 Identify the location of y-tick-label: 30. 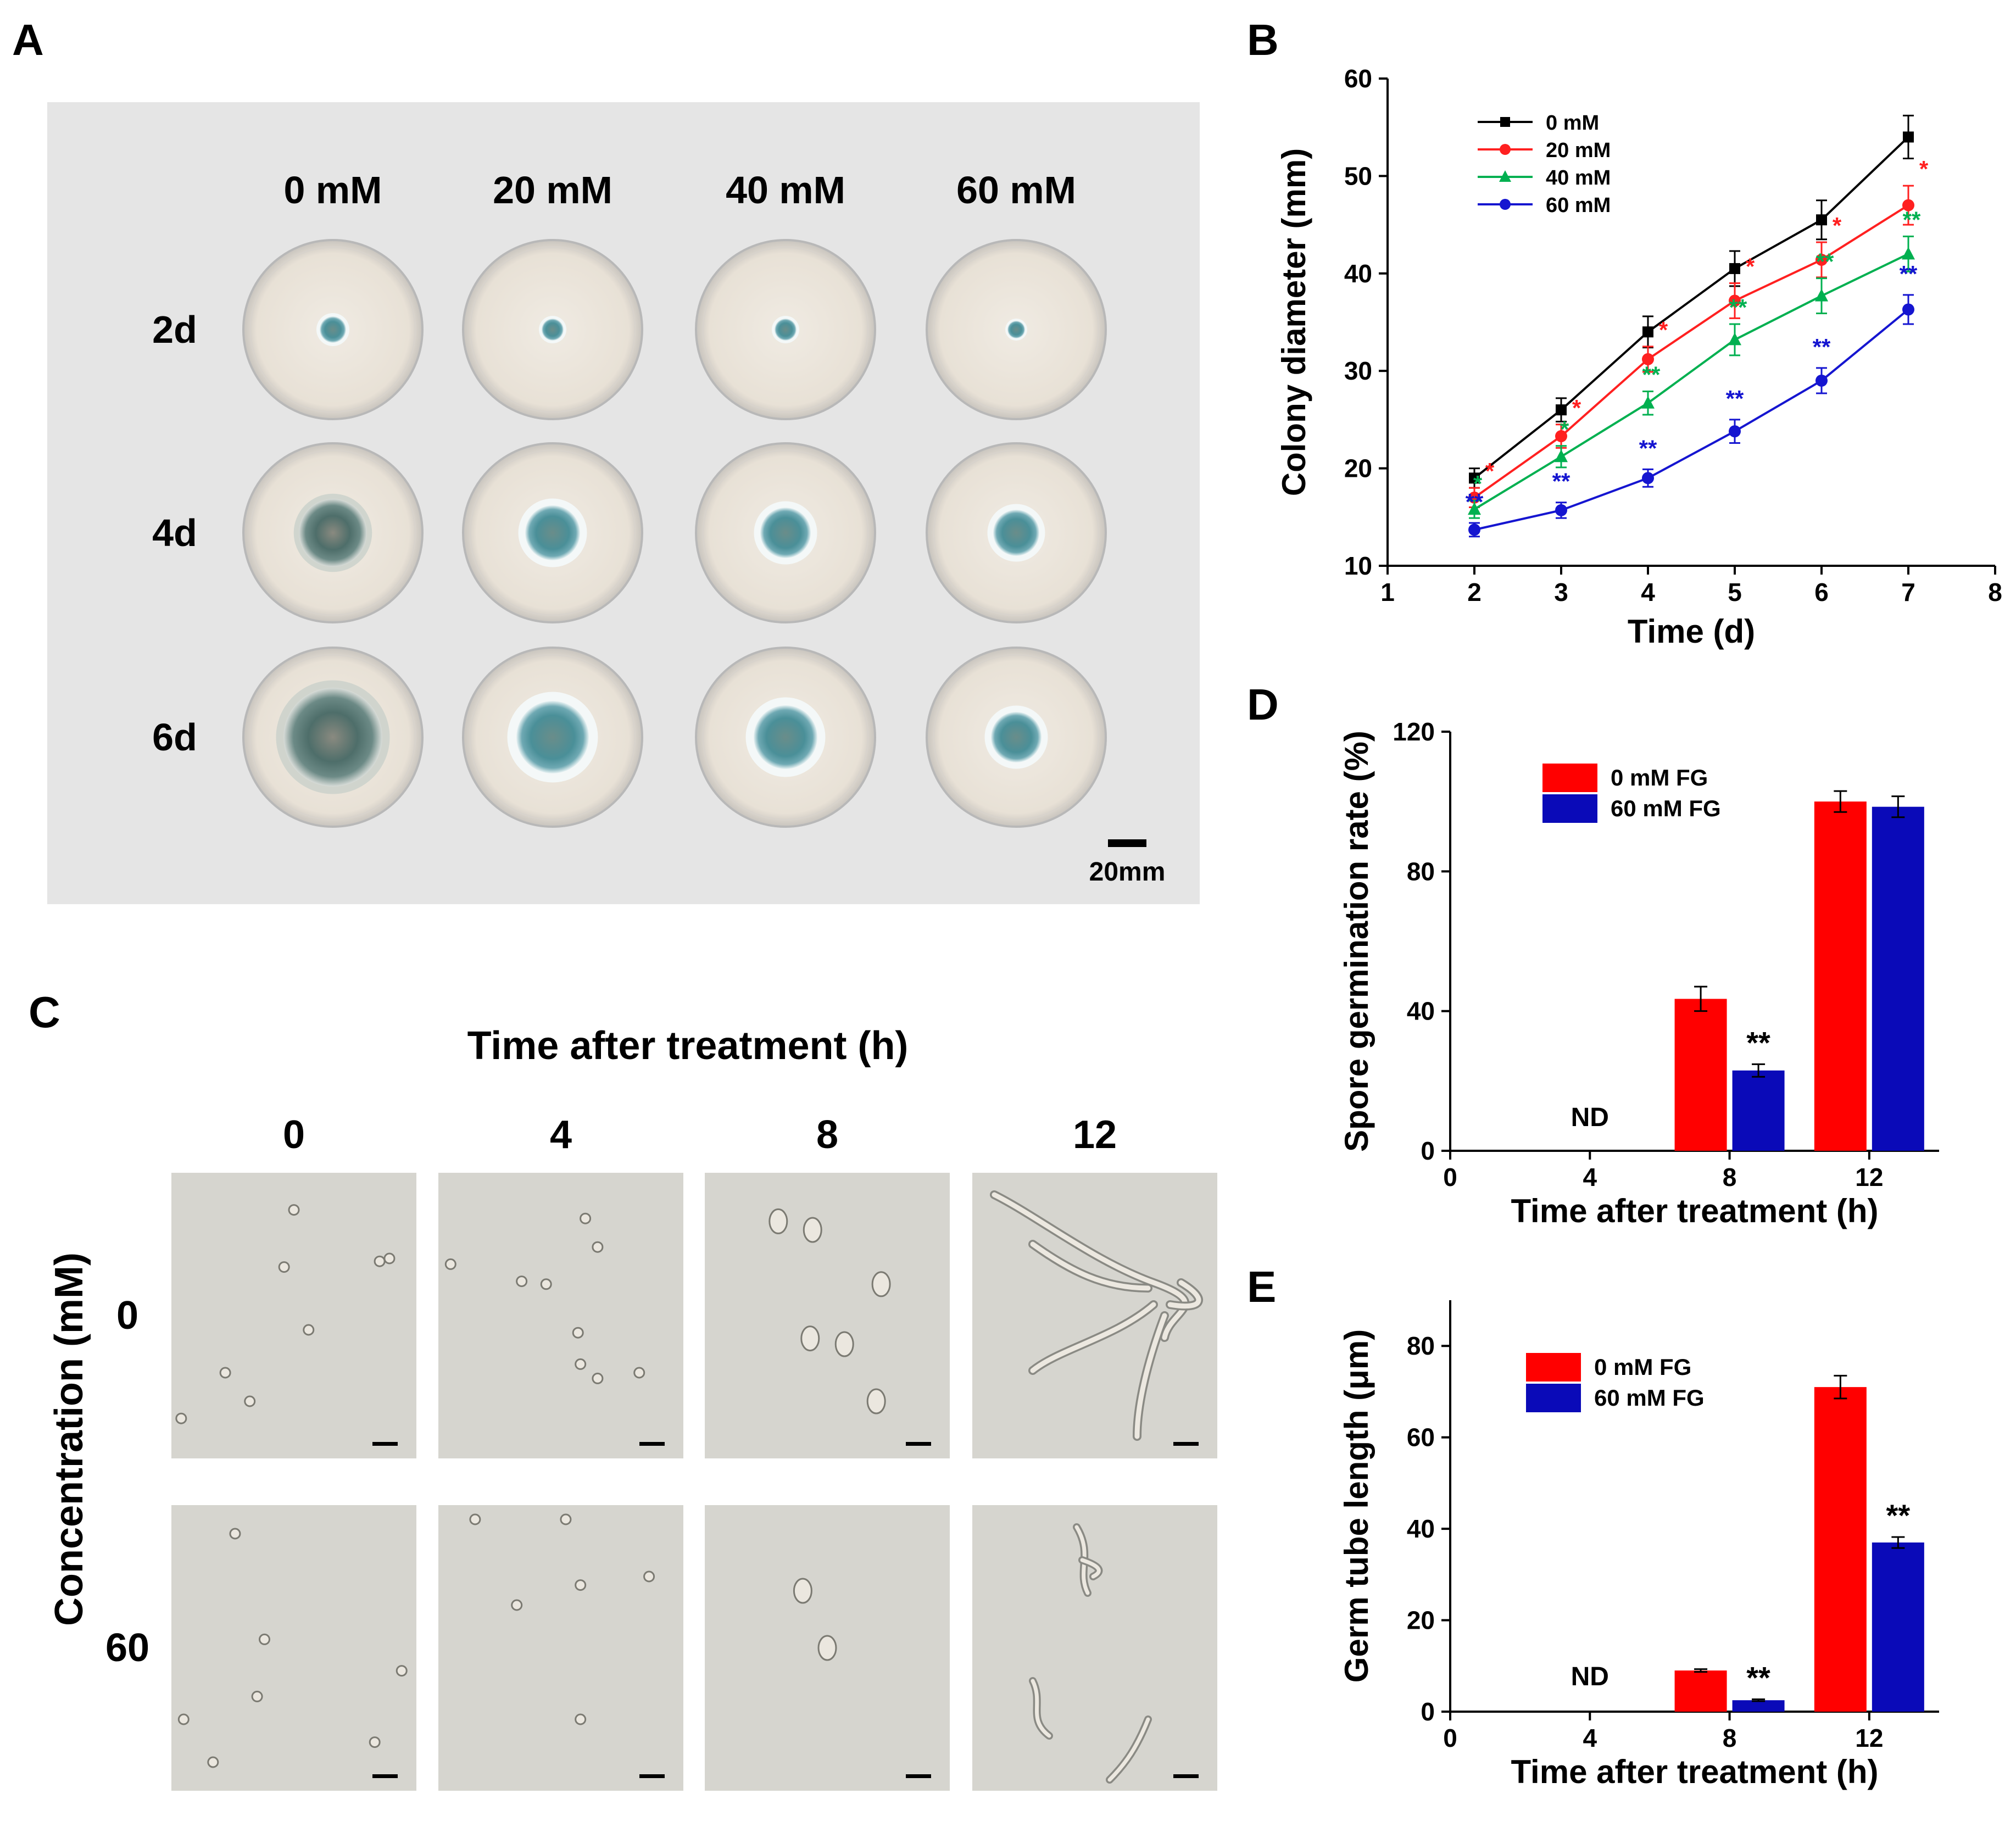
(1358, 371).